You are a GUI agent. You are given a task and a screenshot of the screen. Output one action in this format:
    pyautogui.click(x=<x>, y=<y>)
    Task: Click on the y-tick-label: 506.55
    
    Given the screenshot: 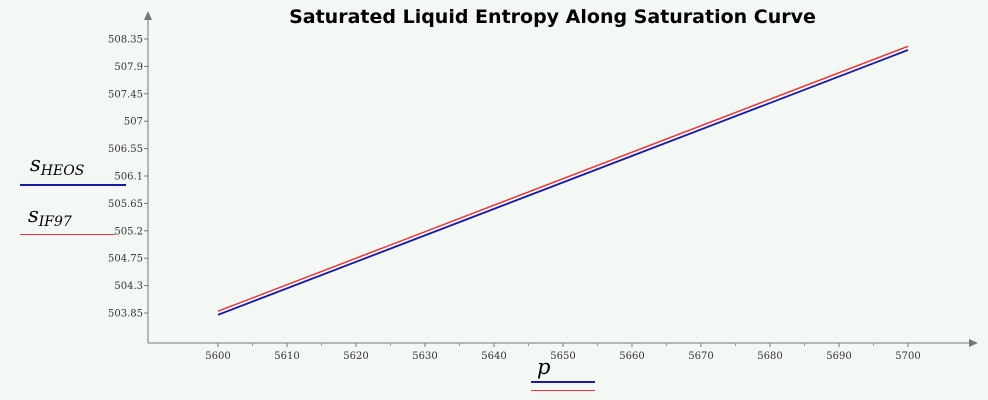 What is the action you would take?
    pyautogui.click(x=125, y=149)
    